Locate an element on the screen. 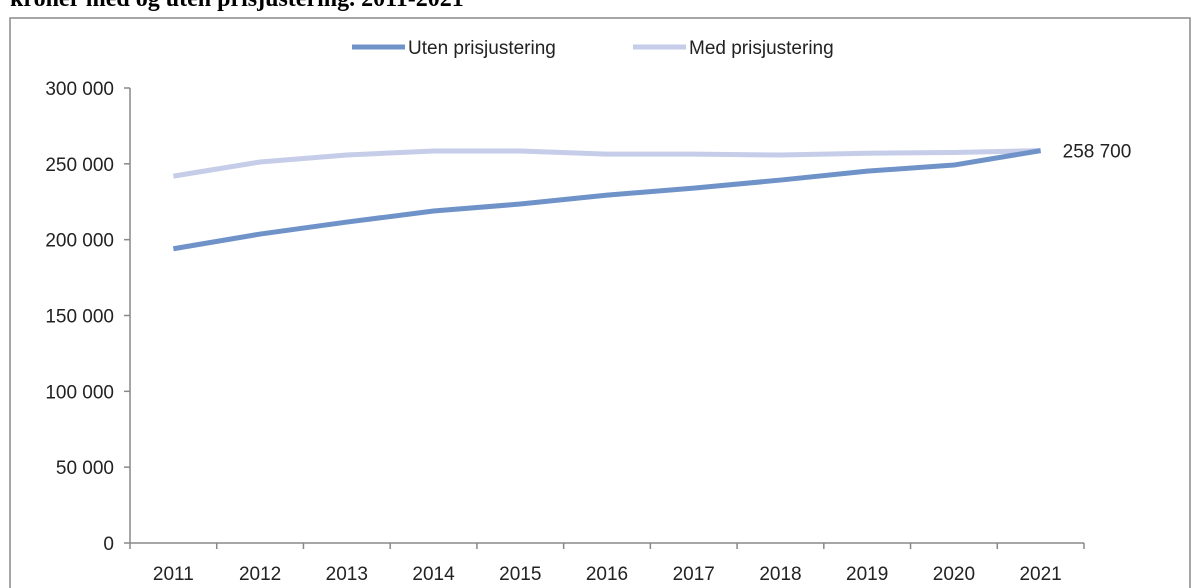 The height and width of the screenshot is (588, 1200). y-tick-label: 200 000 is located at coordinates (79, 241).